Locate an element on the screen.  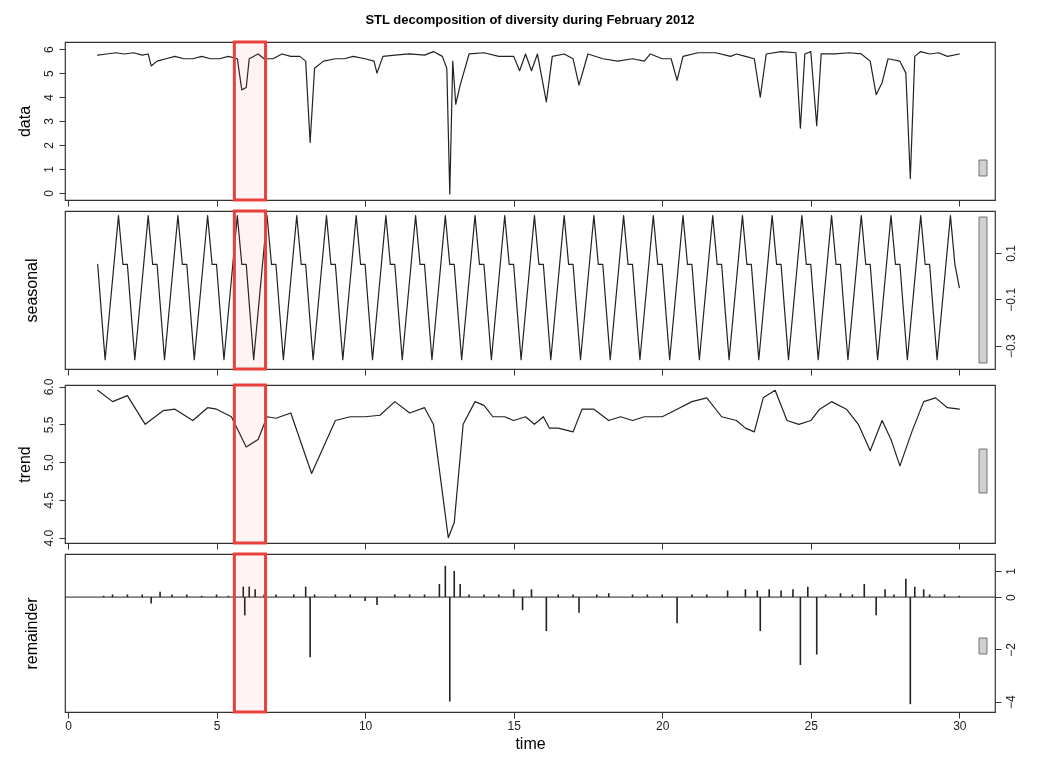
y-tick-label: 6 is located at coordinates (48, 50).